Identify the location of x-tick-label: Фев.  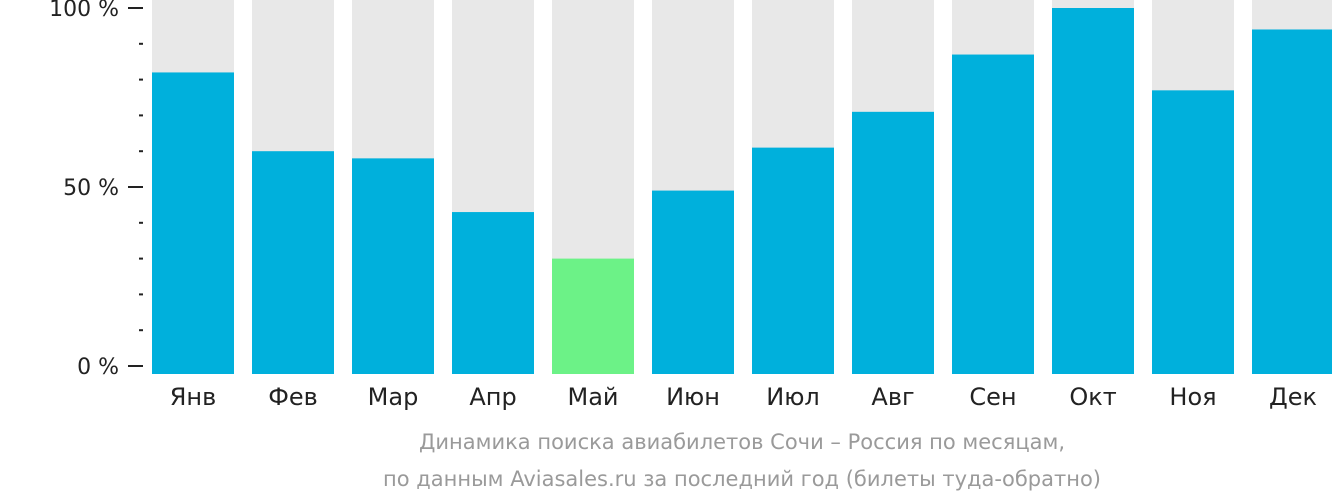
(293, 397).